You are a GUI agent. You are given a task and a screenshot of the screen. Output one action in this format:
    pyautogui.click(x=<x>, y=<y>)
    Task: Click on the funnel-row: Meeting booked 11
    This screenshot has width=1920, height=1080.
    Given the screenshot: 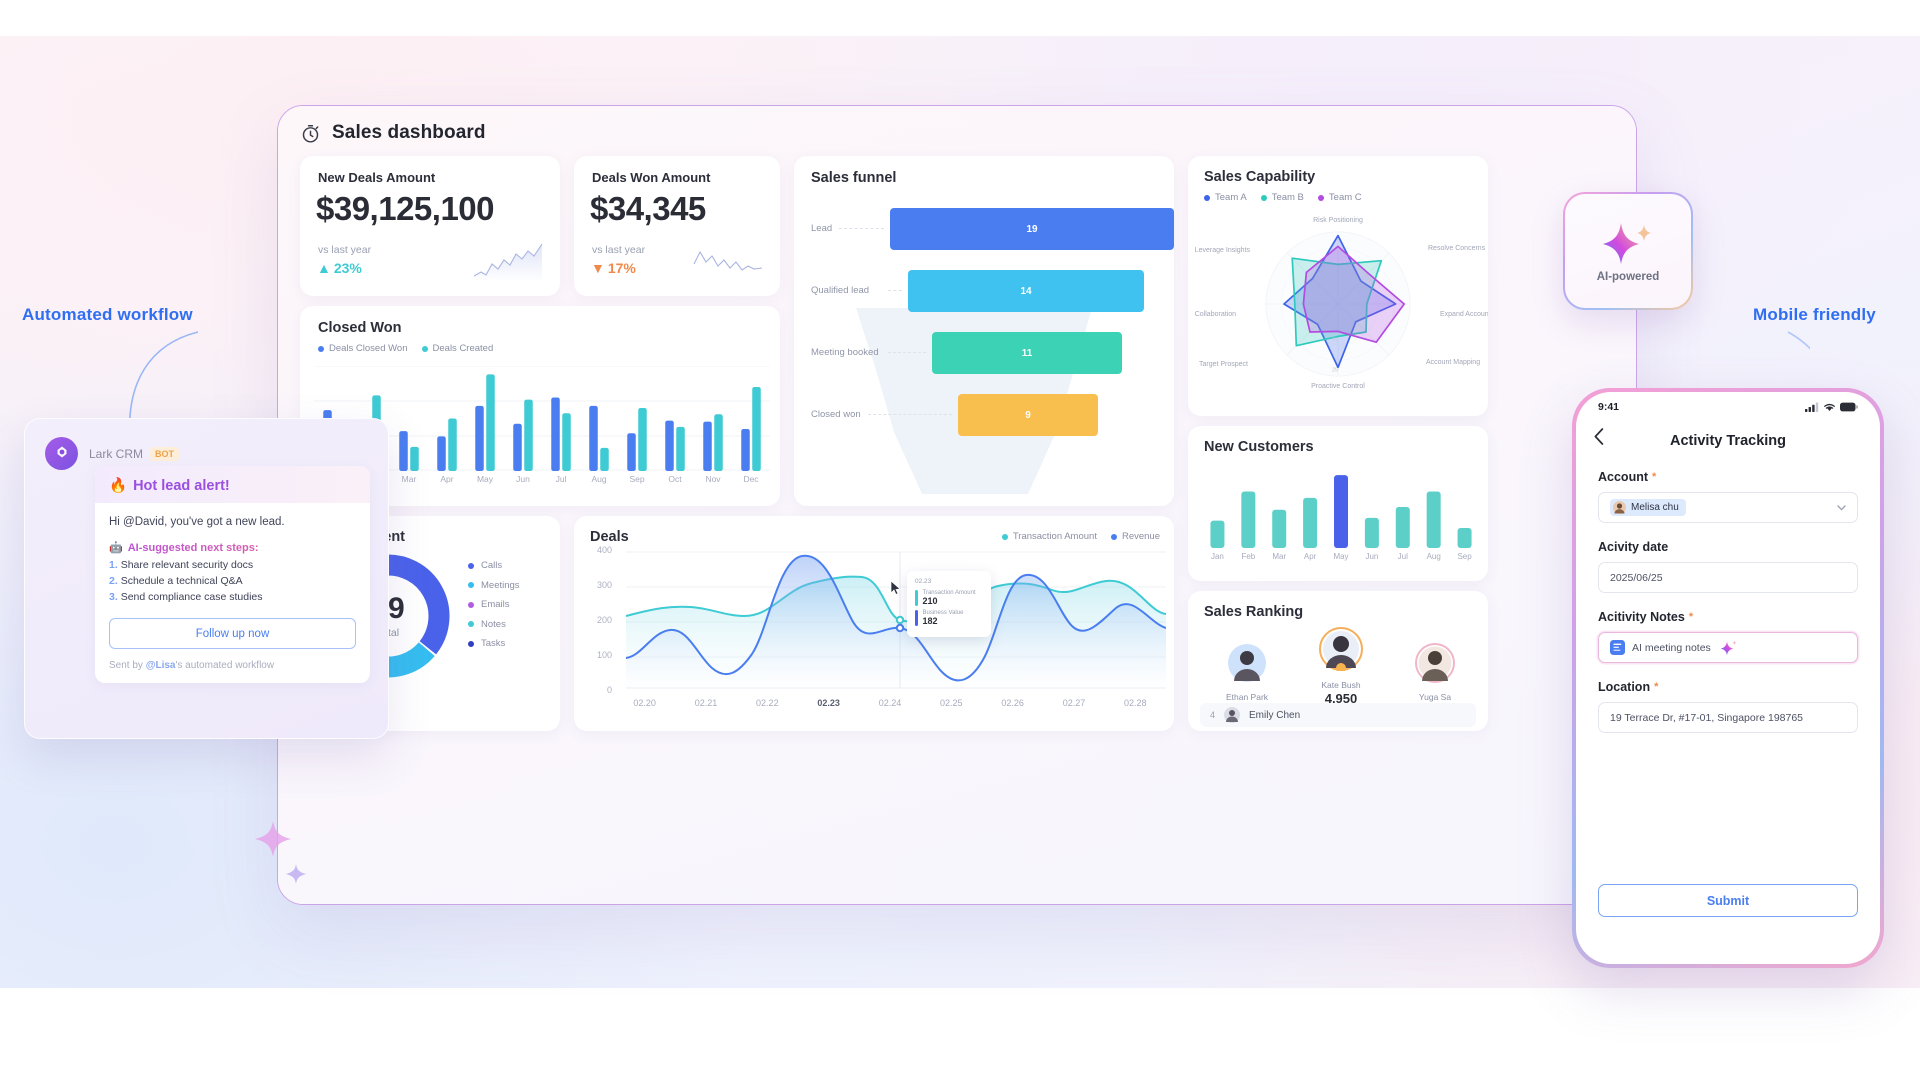 What is the action you would take?
    pyautogui.click(x=984, y=355)
    